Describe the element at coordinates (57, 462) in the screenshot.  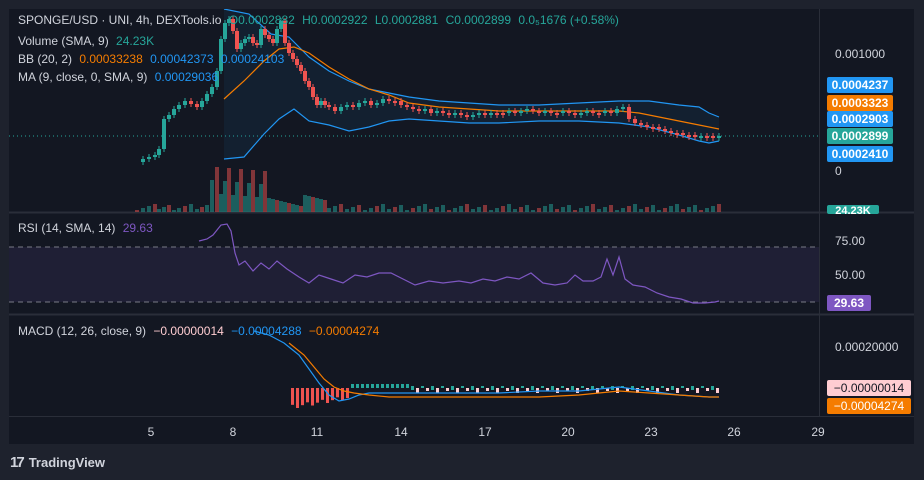
I see `tradingview-logo: 17 TradingView` at that location.